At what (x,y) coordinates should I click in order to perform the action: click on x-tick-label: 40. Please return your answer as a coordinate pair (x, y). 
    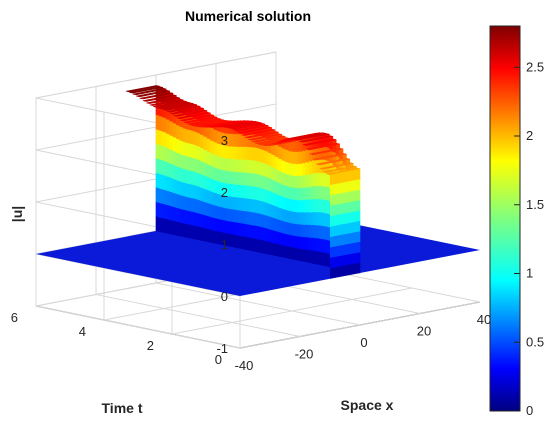
    Looking at the image, I should click on (484, 319).